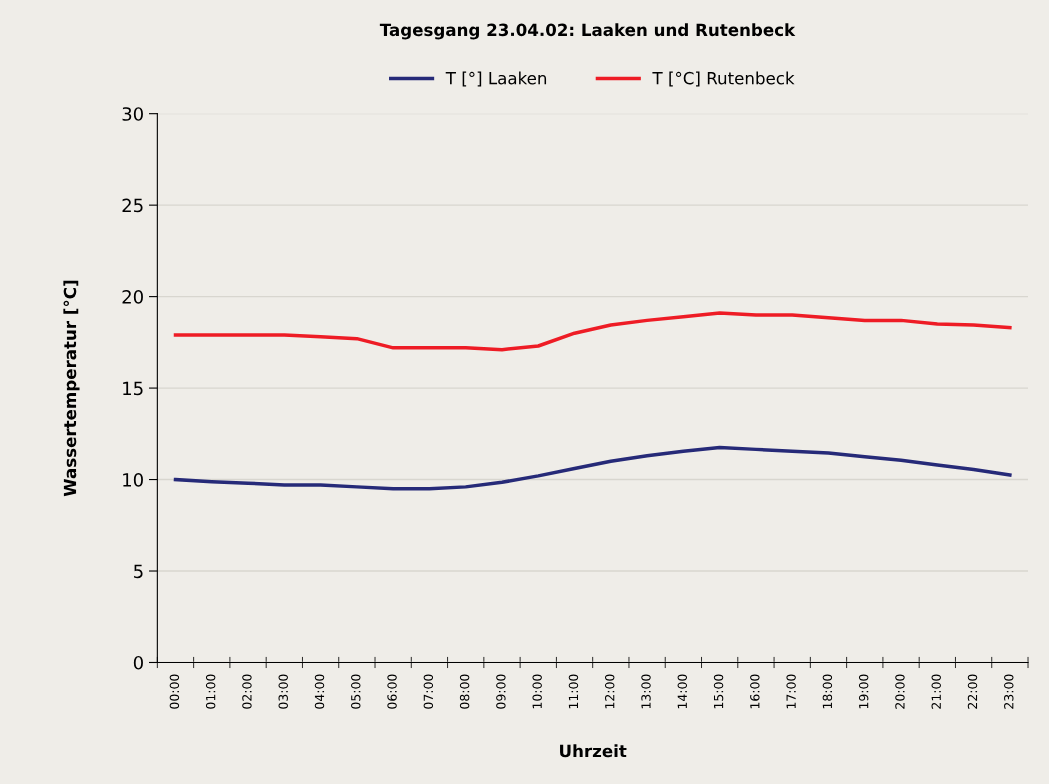 This screenshot has height=784, width=1049. Describe the element at coordinates (723, 79) in the screenshot. I see `legend-label: T [°C] Rutenbeck` at that location.